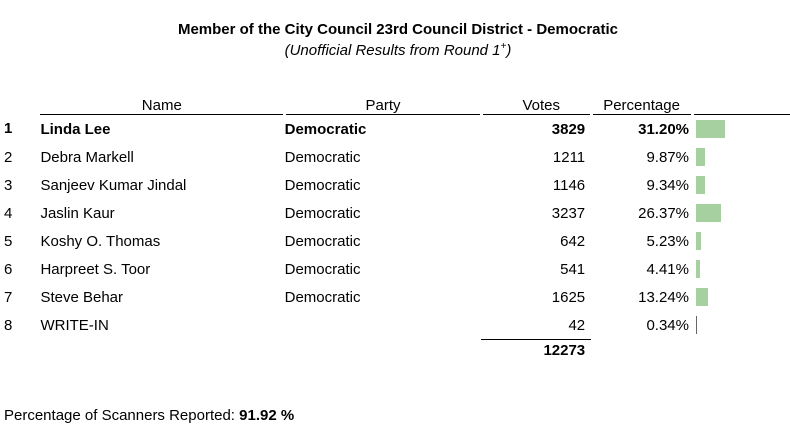 The width and height of the screenshot is (790, 444). I want to click on candidate-row: 4 Jaslin Kaur Democratic 3237 26.37%, so click(395, 213).